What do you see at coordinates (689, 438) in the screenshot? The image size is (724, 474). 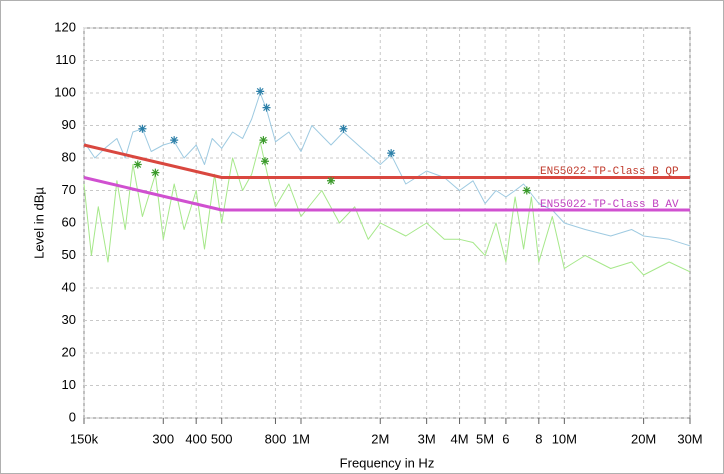 I see `x-tick-label: 30M` at bounding box center [689, 438].